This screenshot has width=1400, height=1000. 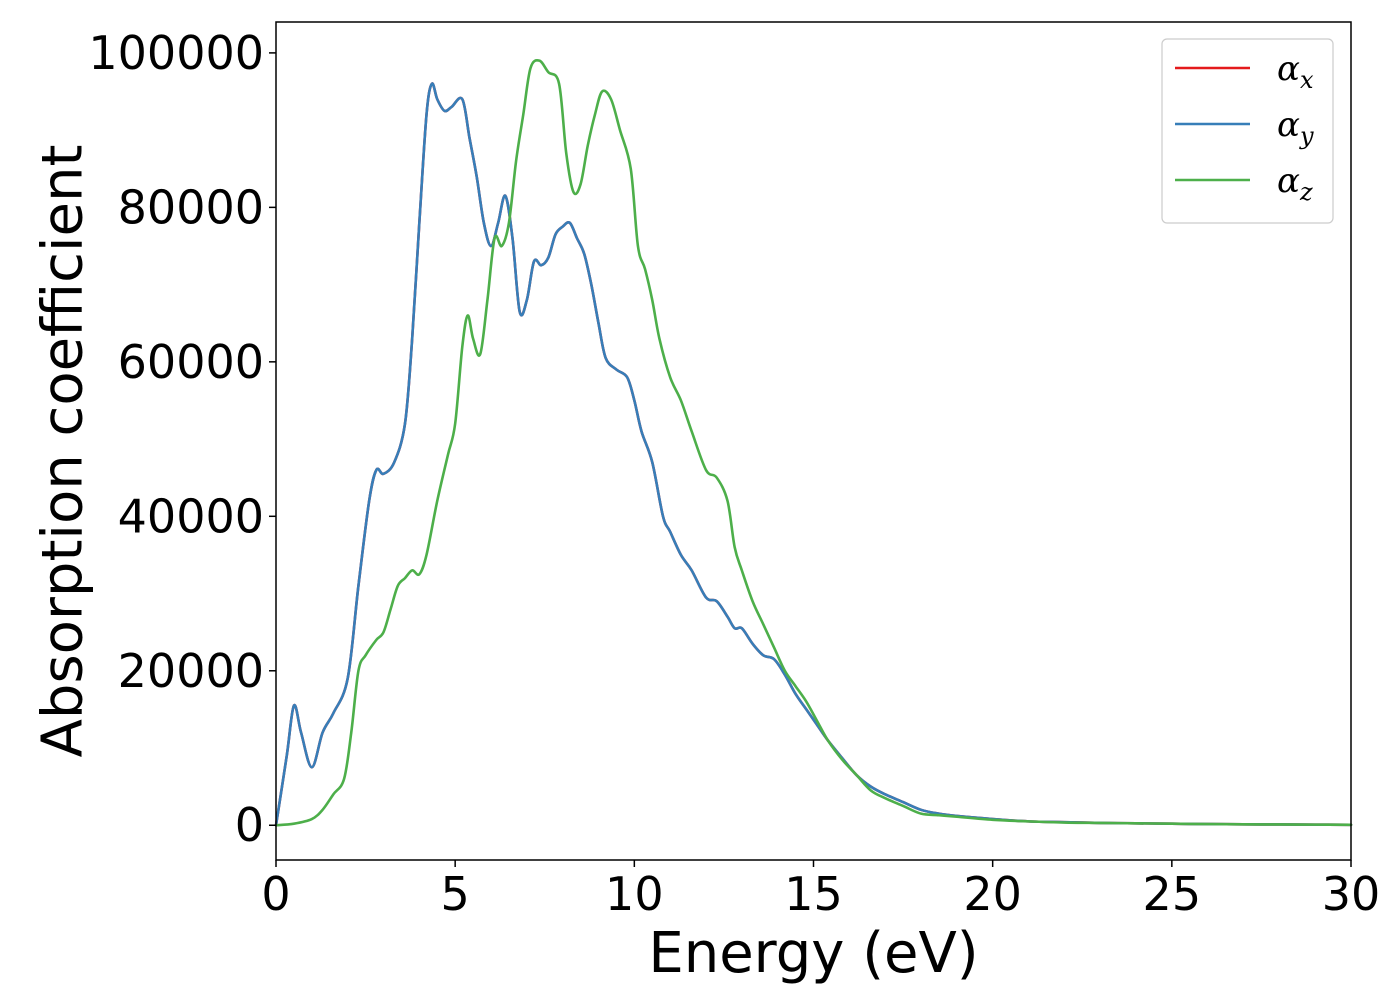 I want to click on x-axis-title: Energy (eV), so click(x=813, y=953).